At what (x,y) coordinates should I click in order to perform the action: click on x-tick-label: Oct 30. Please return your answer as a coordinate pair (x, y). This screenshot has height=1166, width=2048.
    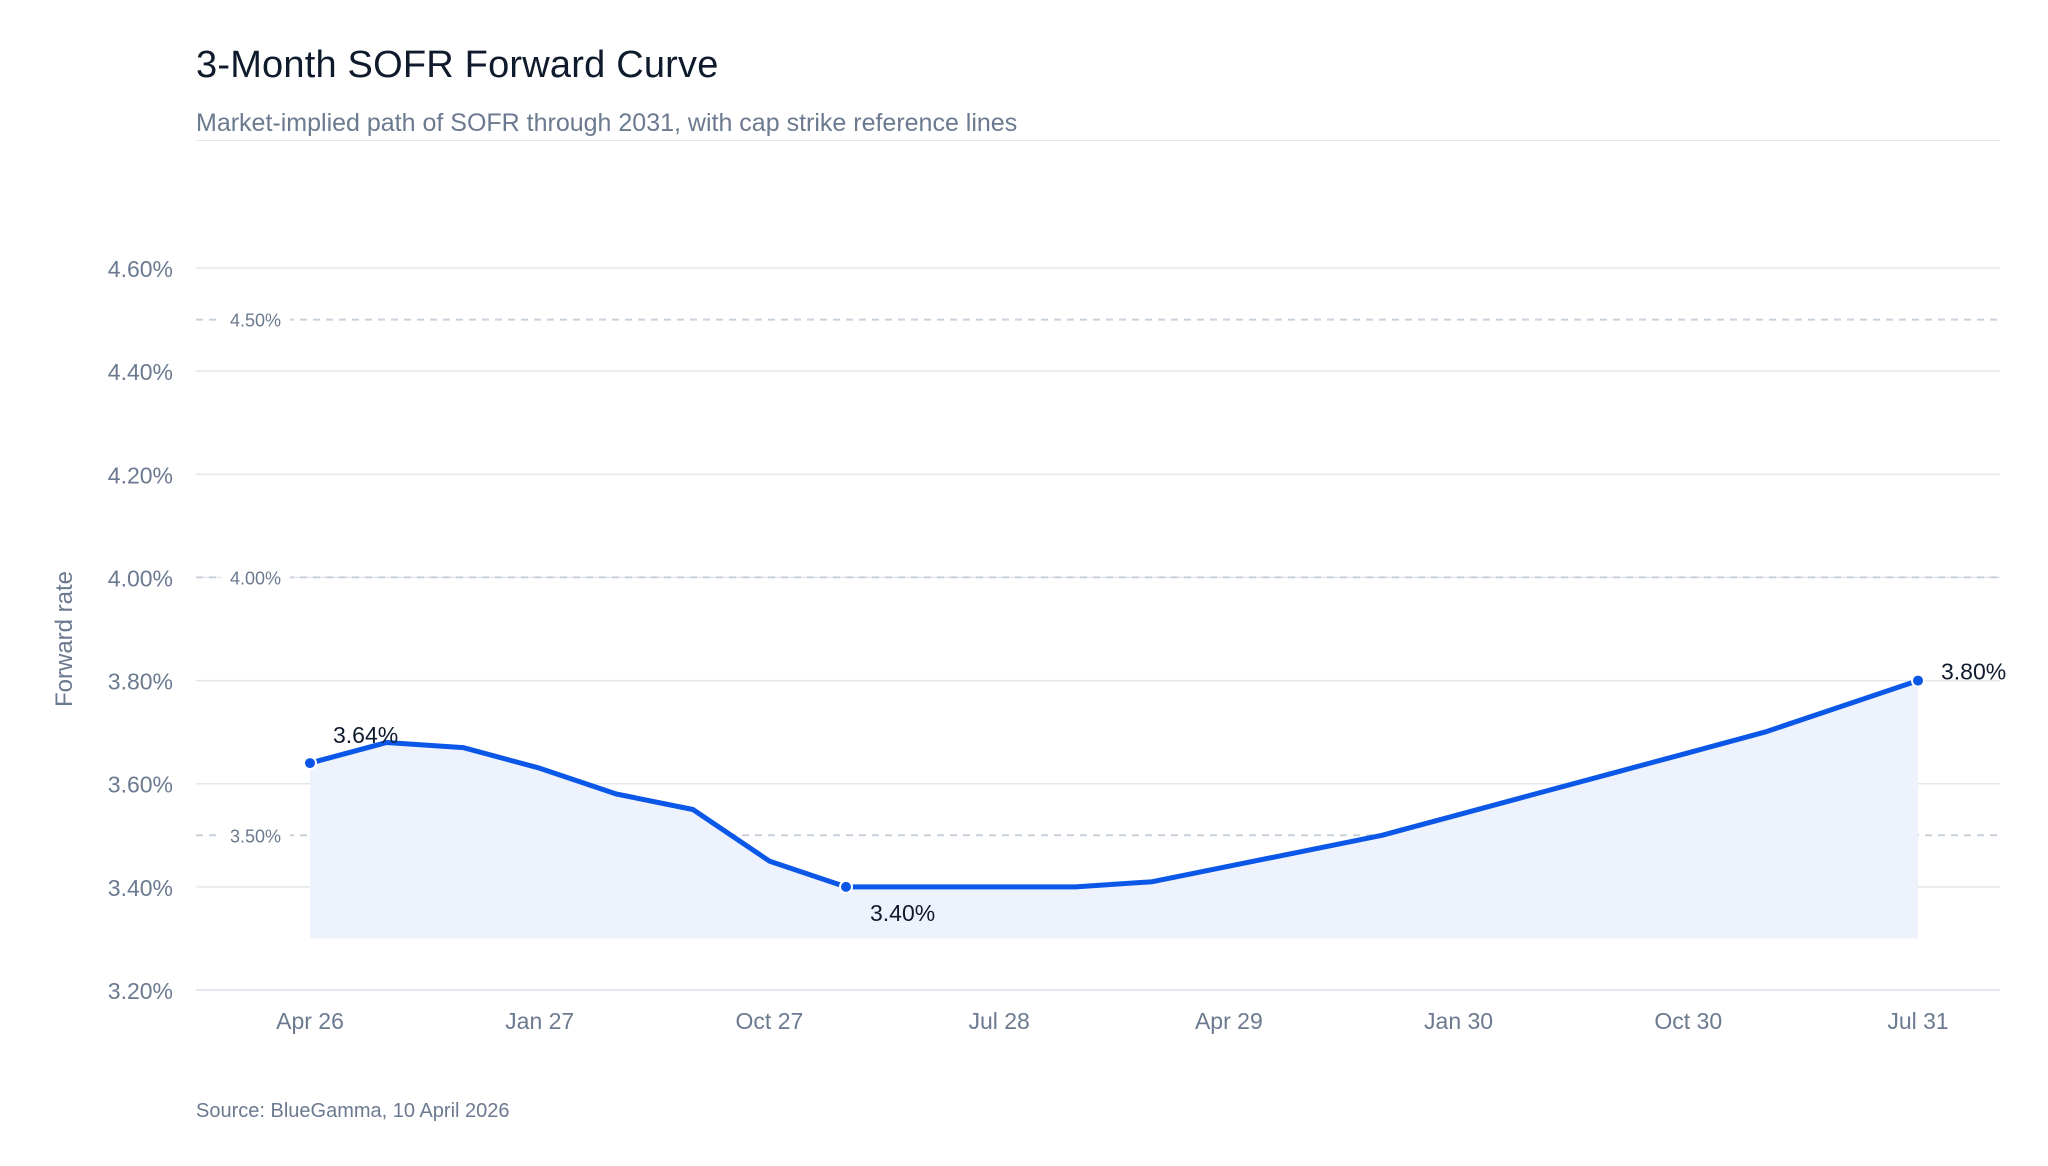
    Looking at the image, I should click on (1688, 1021).